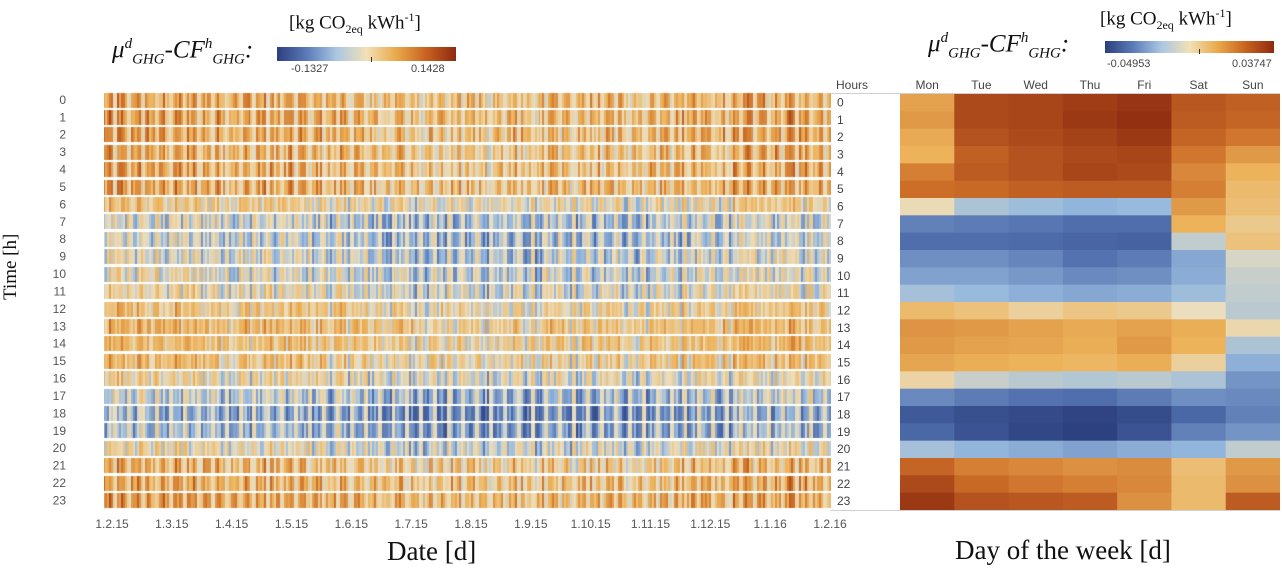  Describe the element at coordinates (1144, 85) in the screenshot. I see `right-column-header: Fri` at that location.